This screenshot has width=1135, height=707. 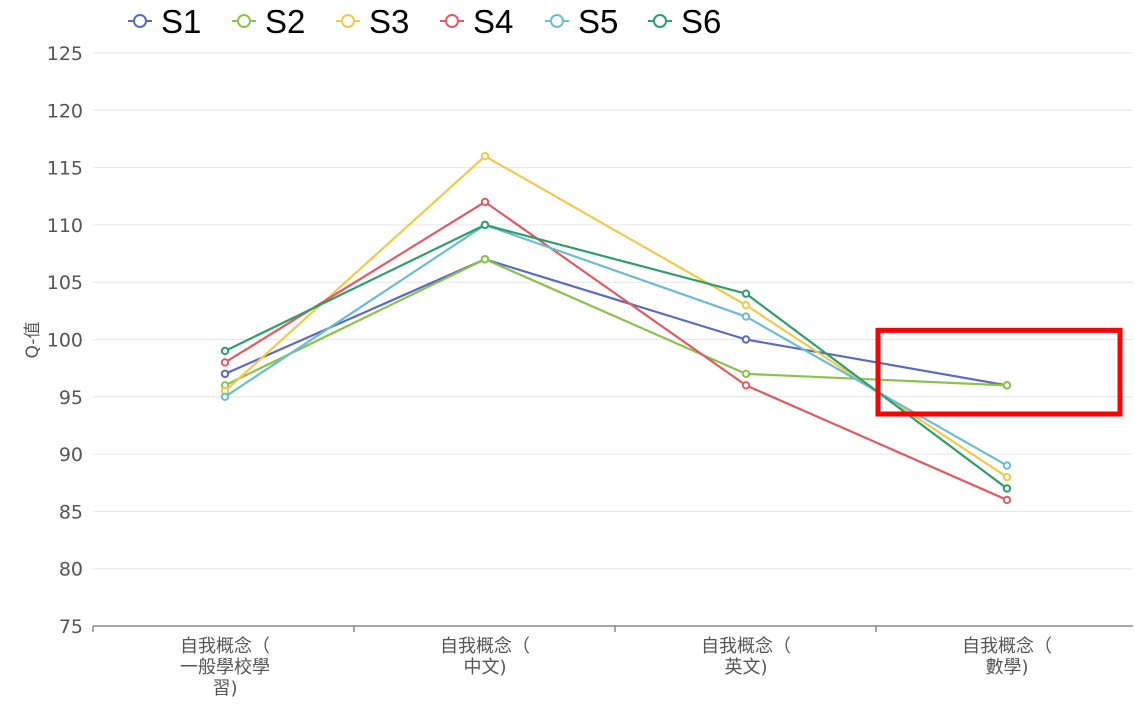 I want to click on x-category-label: 自我概念（一般學校學習), so click(x=225, y=667).